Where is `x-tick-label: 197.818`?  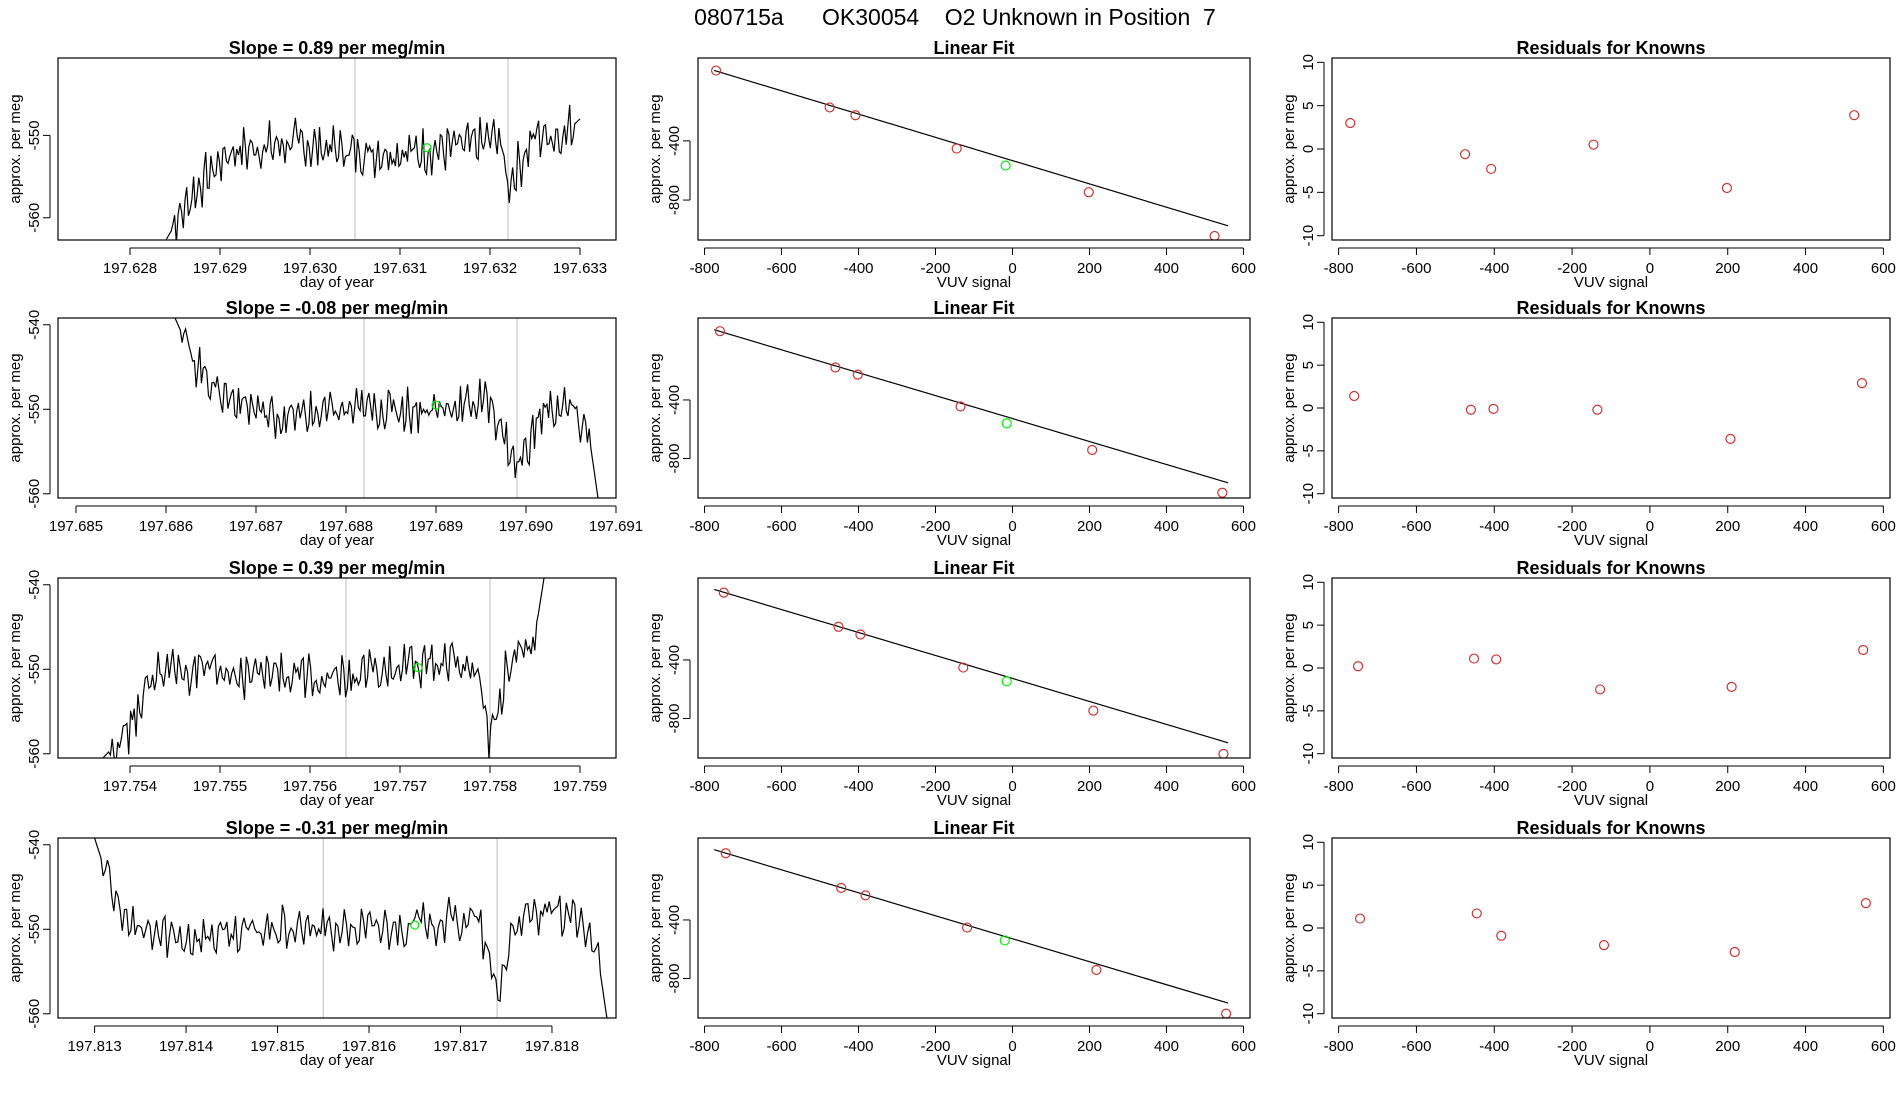
x-tick-label: 197.818 is located at coordinates (552, 1046).